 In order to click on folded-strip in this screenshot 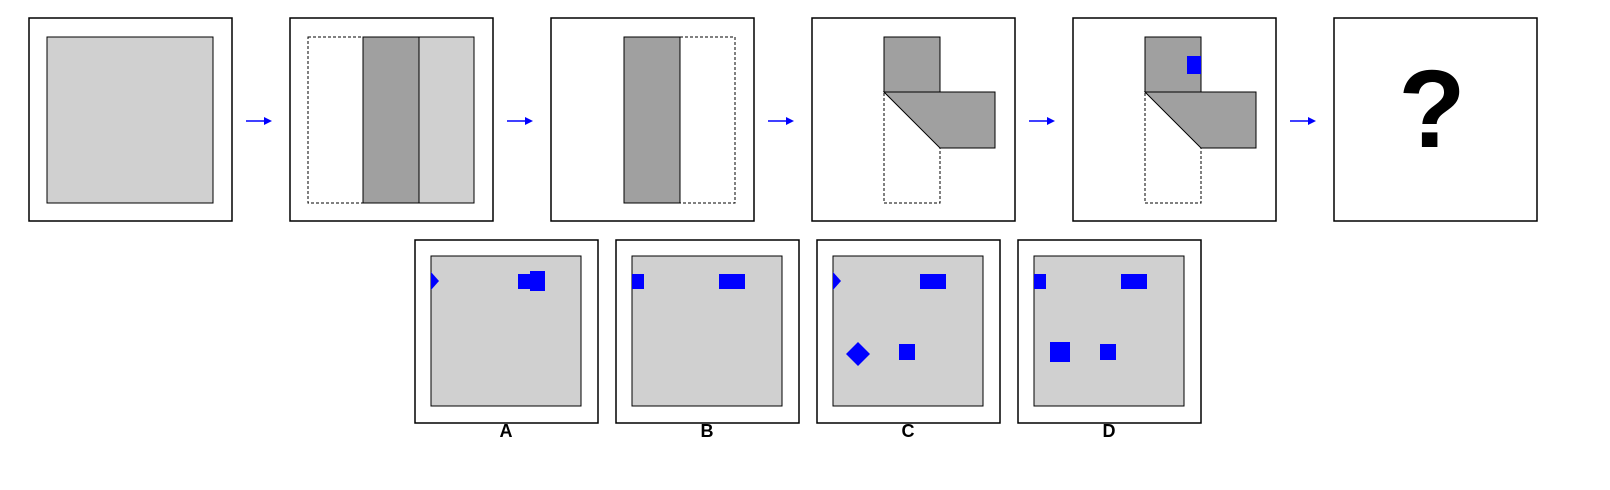, I will do `click(652, 120)`.